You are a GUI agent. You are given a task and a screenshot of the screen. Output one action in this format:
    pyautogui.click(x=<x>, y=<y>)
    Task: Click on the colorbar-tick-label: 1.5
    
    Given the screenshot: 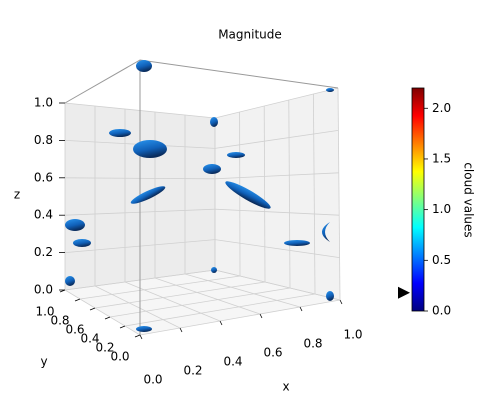 What is the action you would take?
    pyautogui.click(x=441, y=158)
    